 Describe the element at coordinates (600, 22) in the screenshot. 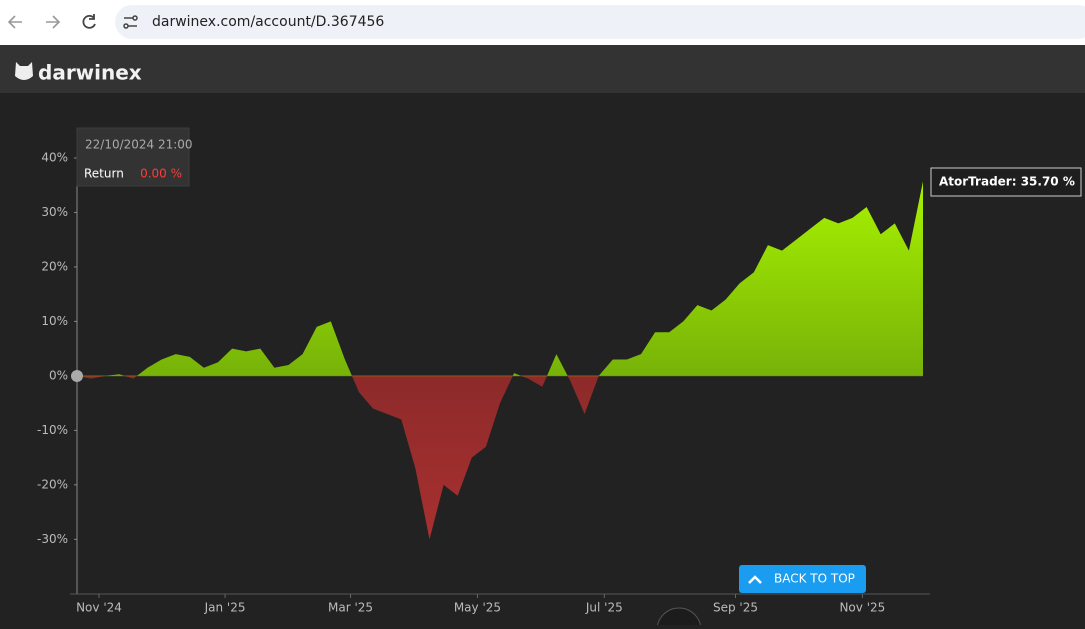

I see `url-field` at that location.